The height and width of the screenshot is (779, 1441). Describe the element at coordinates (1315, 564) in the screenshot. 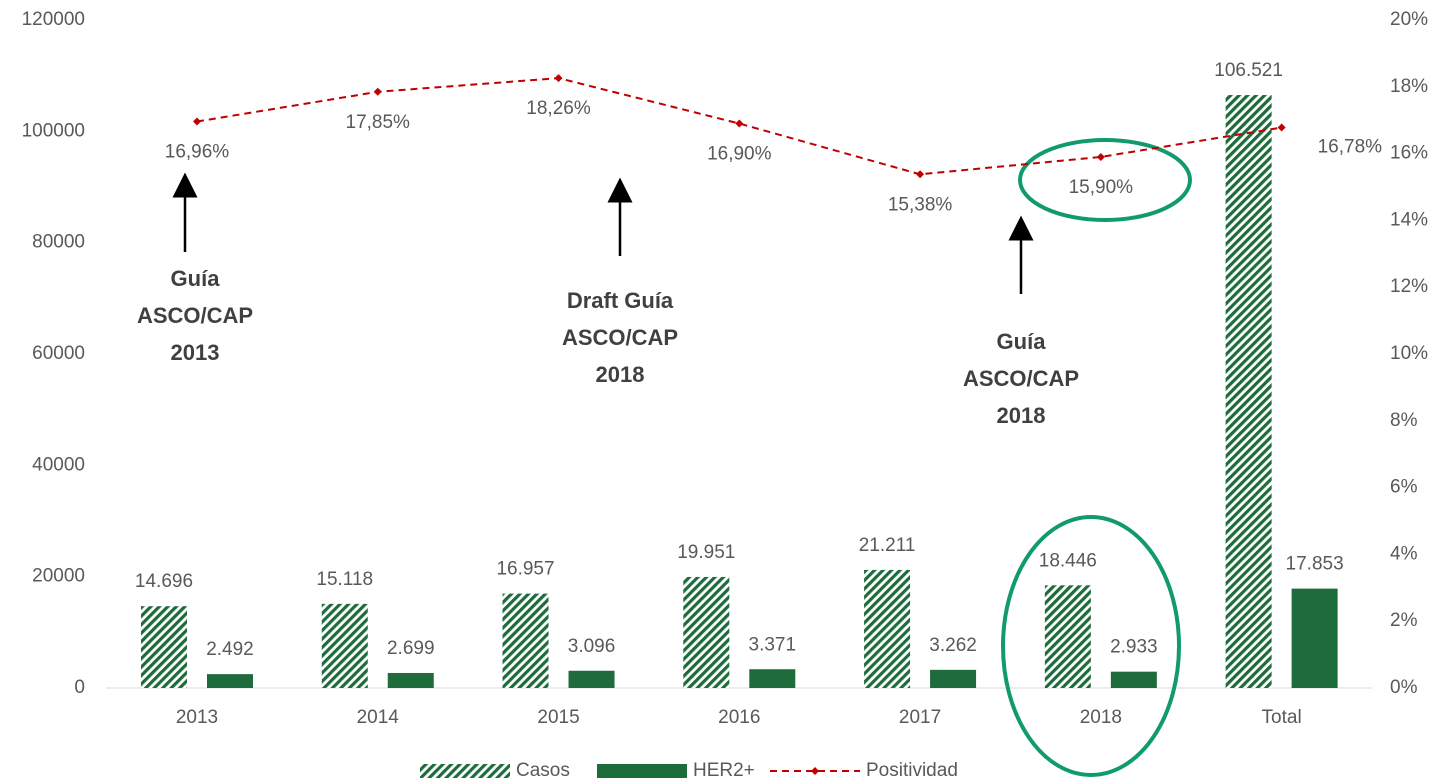

I see `data-label: 17.853` at that location.